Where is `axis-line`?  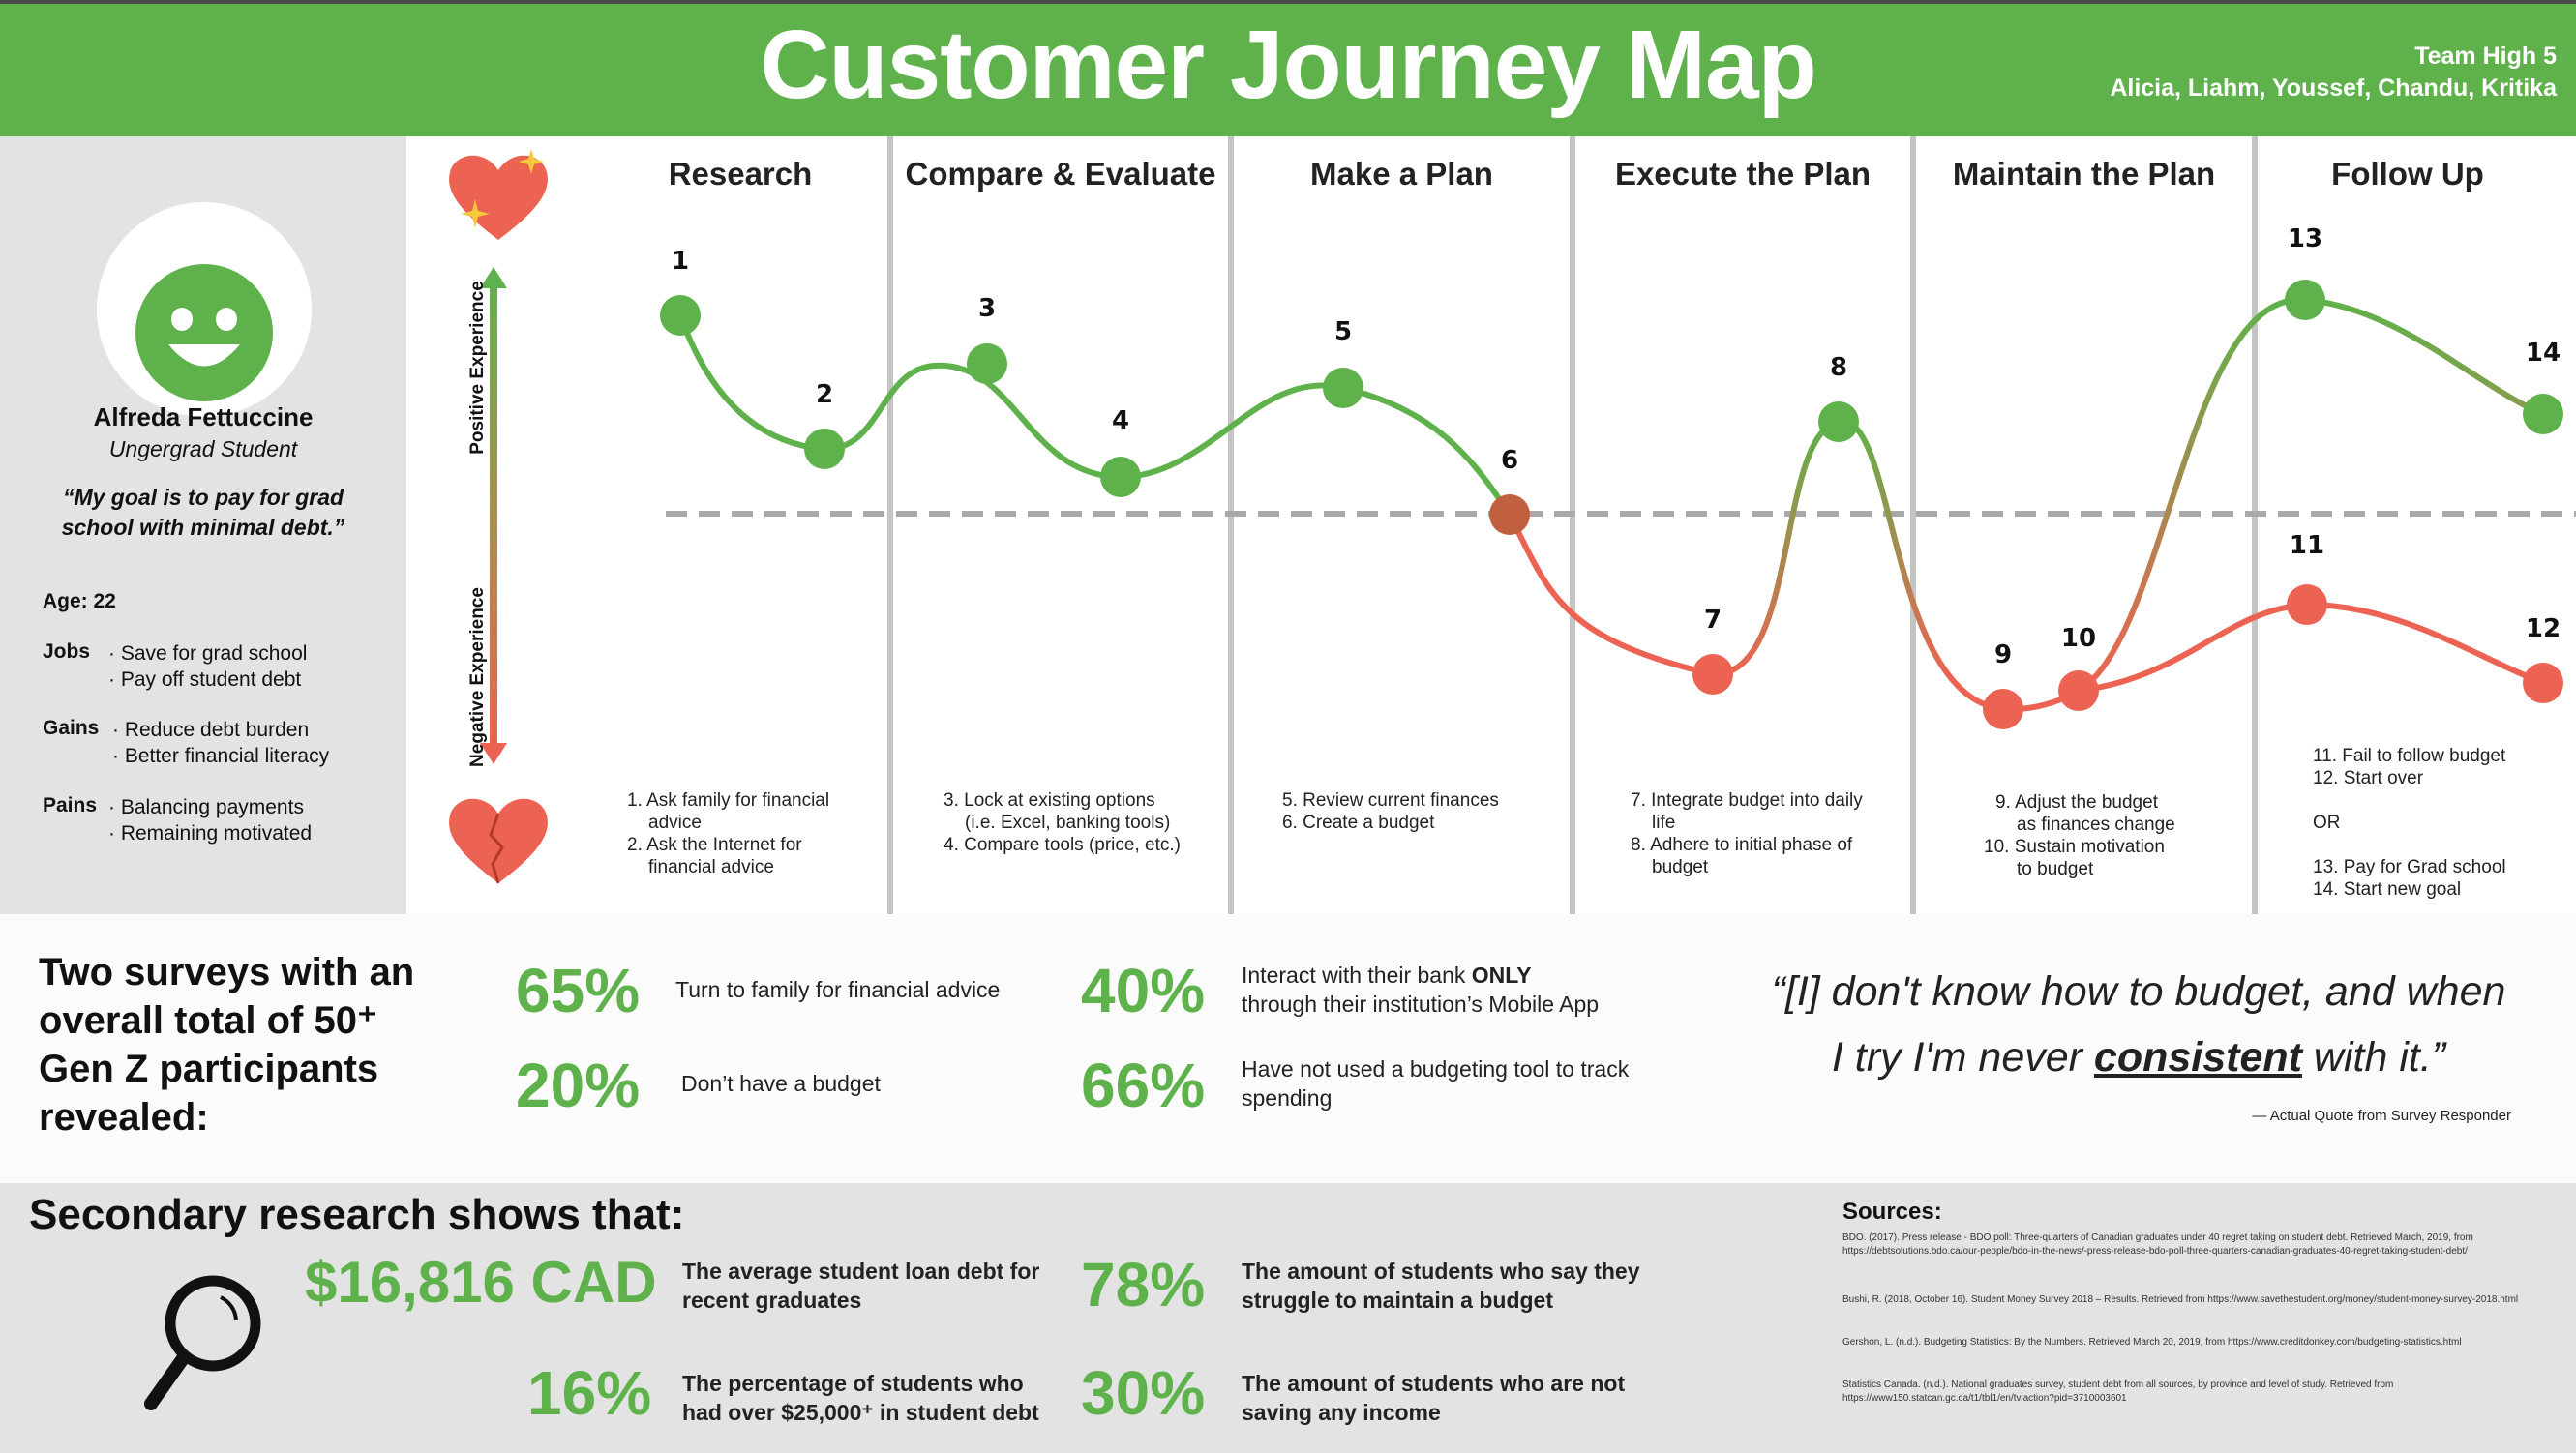 axis-line is located at coordinates (493, 516).